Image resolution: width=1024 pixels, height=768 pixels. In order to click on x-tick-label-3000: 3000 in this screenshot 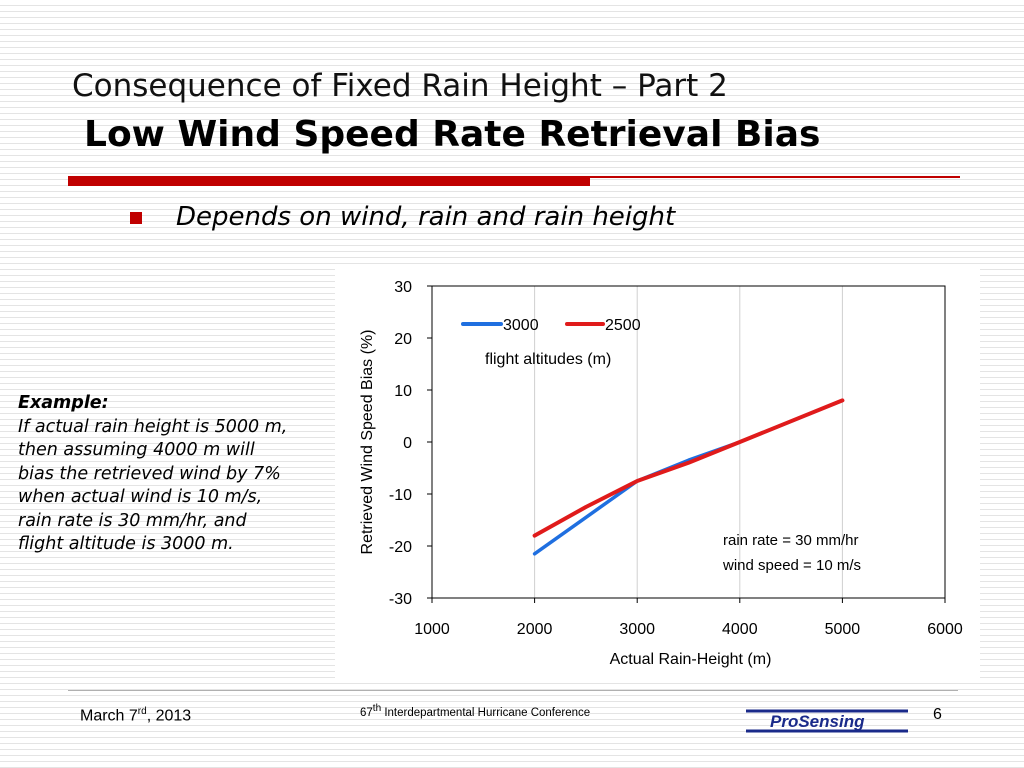, I will do `click(637, 629)`.